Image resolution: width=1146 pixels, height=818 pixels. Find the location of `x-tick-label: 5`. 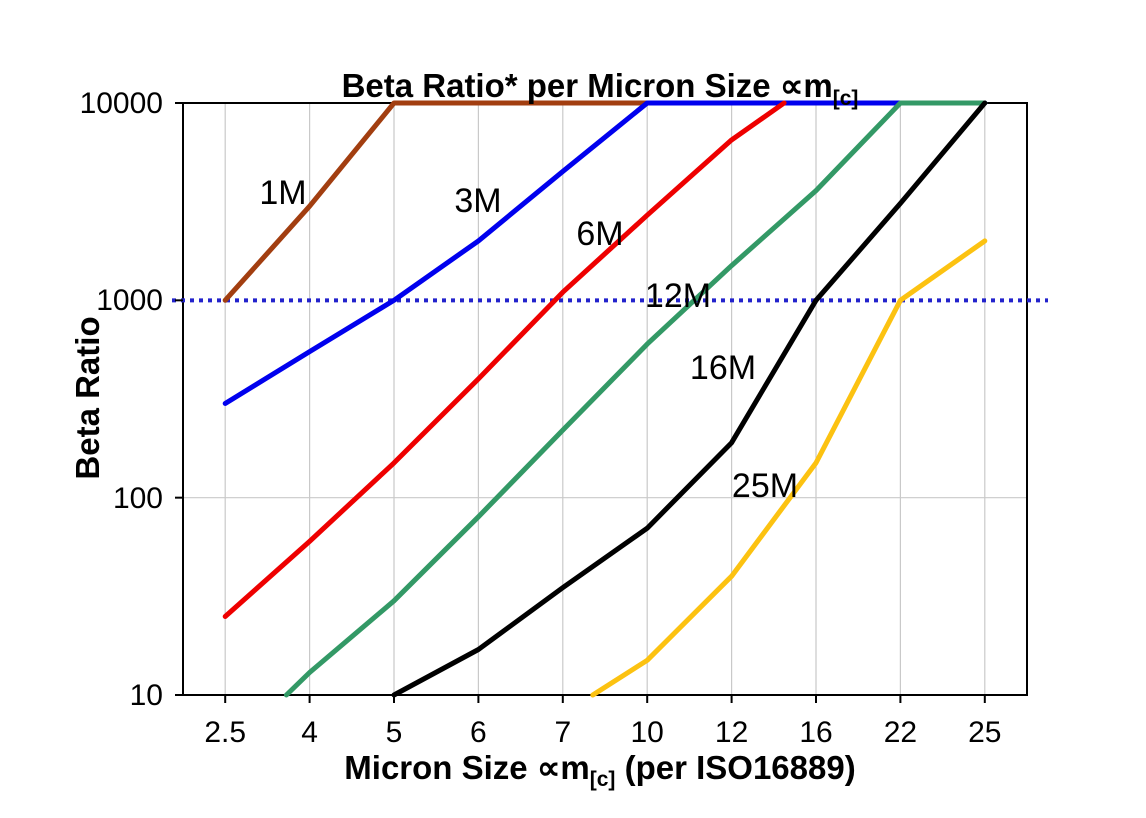

x-tick-label: 5 is located at coordinates (394, 732).